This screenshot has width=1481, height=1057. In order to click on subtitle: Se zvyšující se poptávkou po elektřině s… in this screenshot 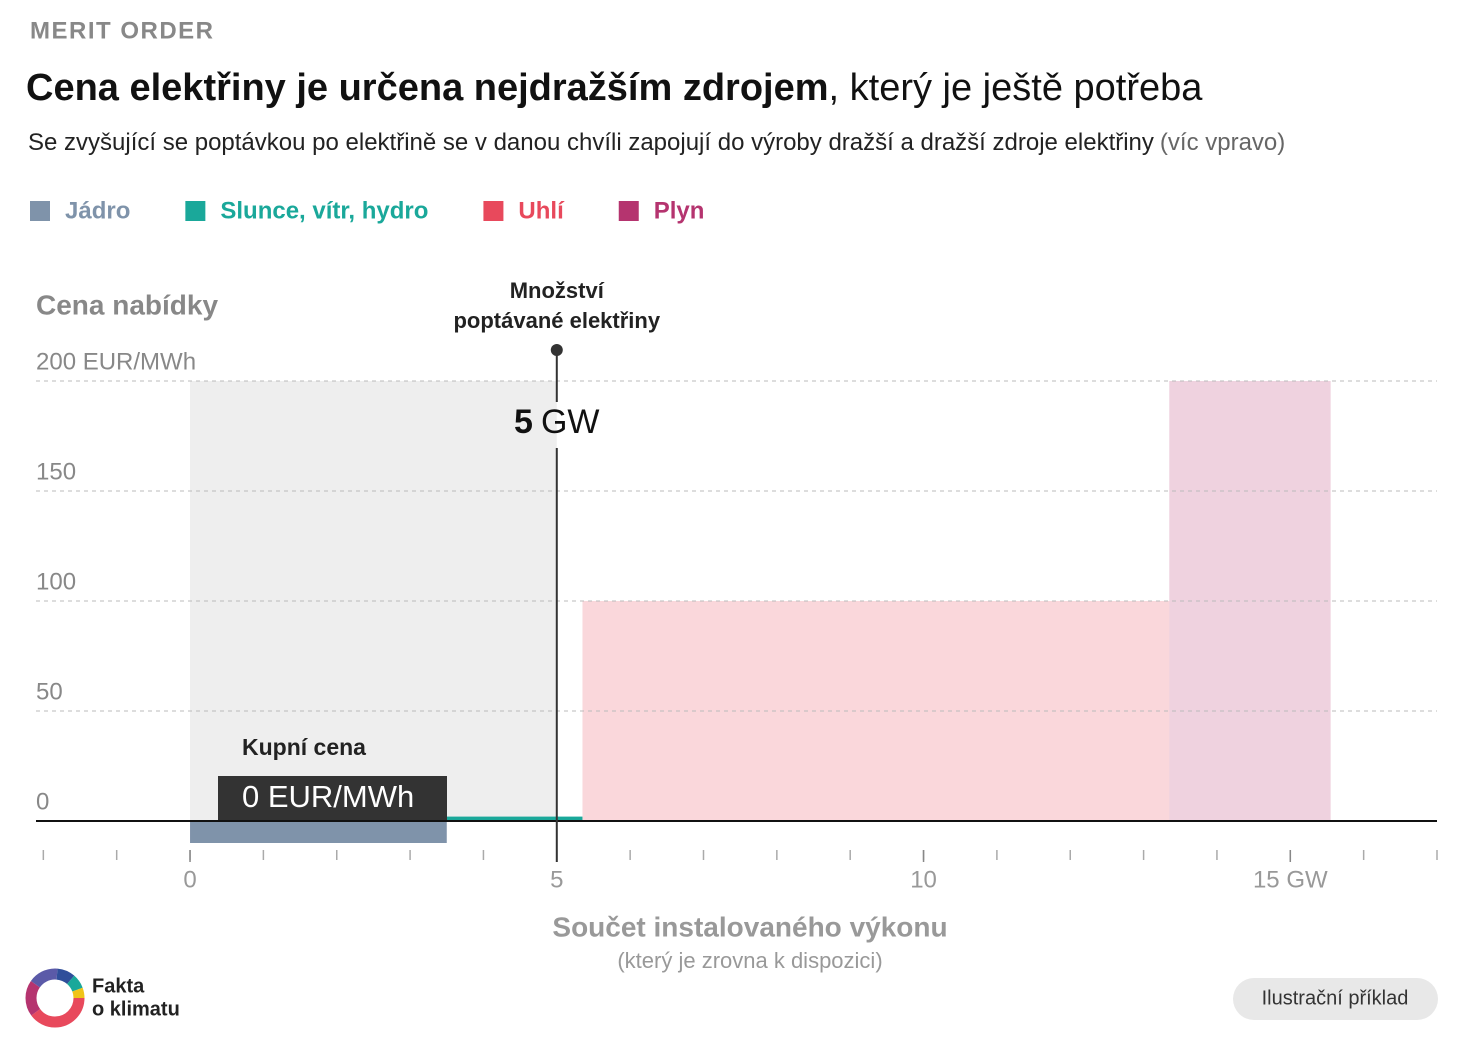, I will do `click(656, 142)`.